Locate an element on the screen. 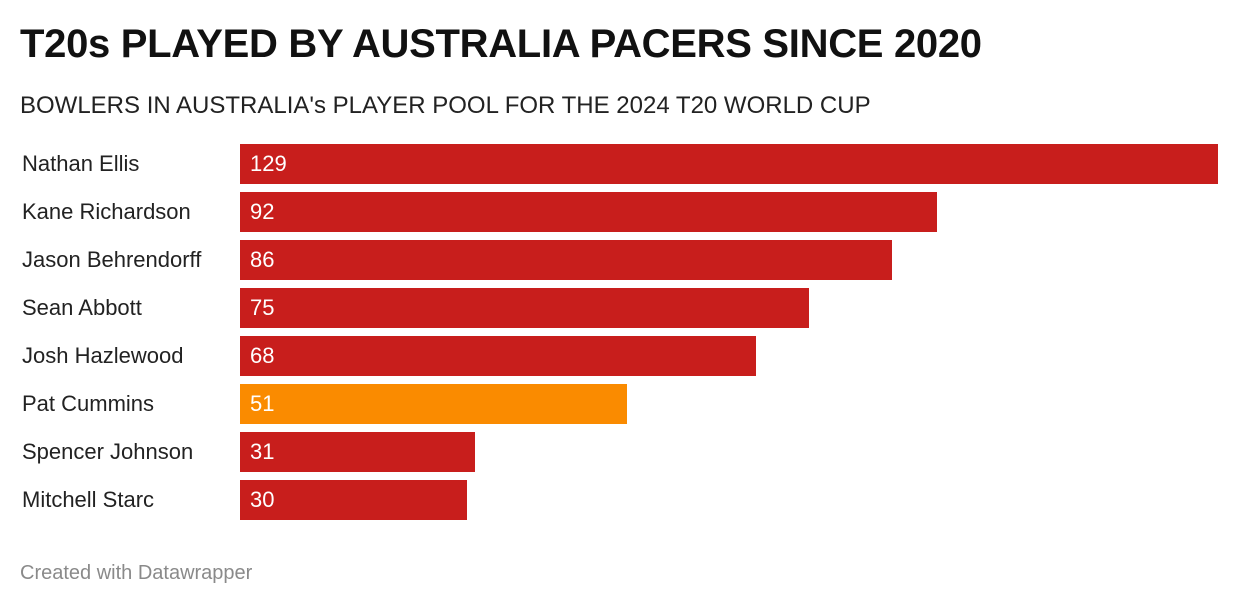  datawrapper-credit: Created with Datawrapper is located at coordinates (136, 573).